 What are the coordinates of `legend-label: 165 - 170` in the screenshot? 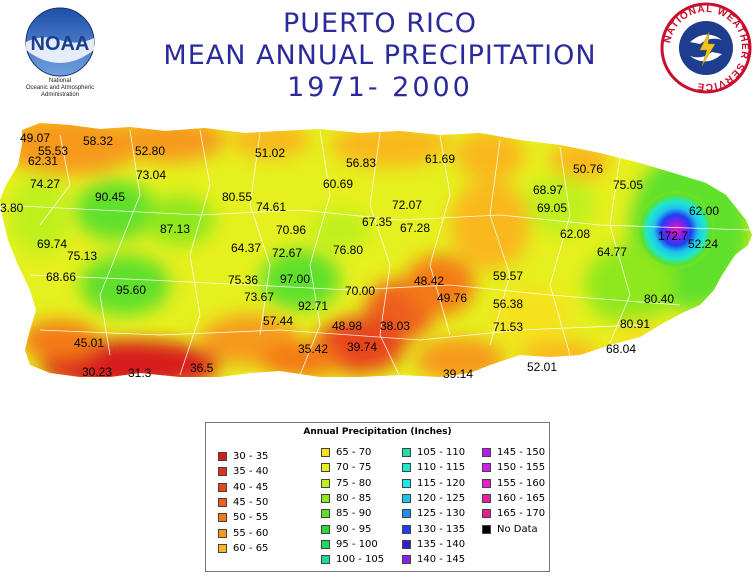 It's located at (521, 514).